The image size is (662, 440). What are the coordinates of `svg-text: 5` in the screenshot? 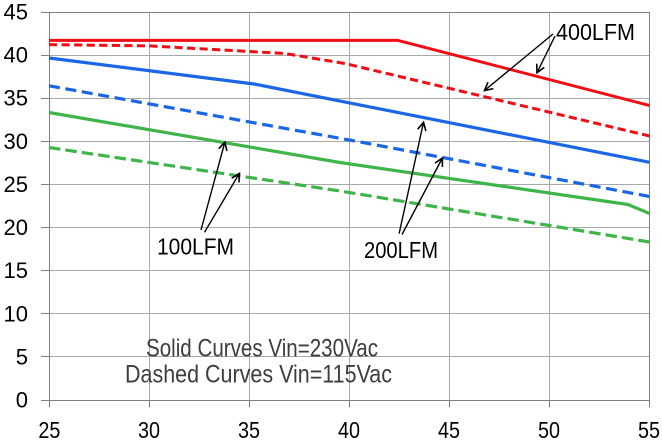 It's located at (22, 356).